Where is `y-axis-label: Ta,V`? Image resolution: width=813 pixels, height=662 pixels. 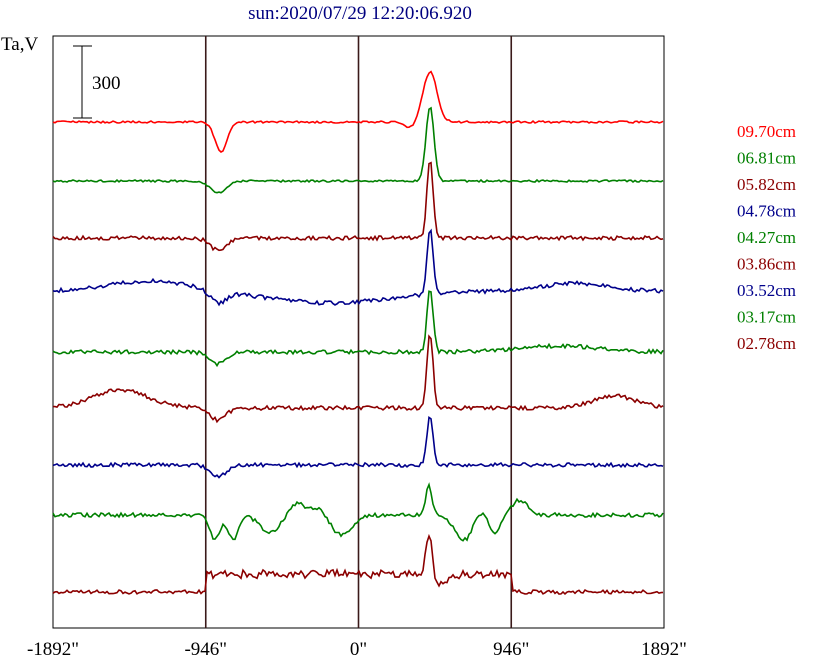
y-axis-label: Ta,V is located at coordinates (19, 44).